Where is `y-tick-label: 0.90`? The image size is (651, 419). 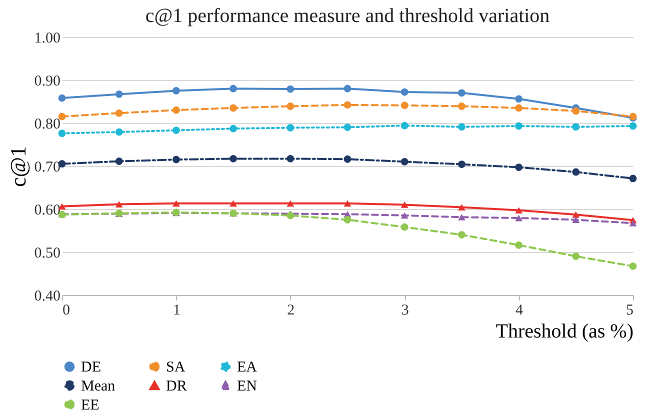 y-tick-label: 0.90 is located at coordinates (47, 82).